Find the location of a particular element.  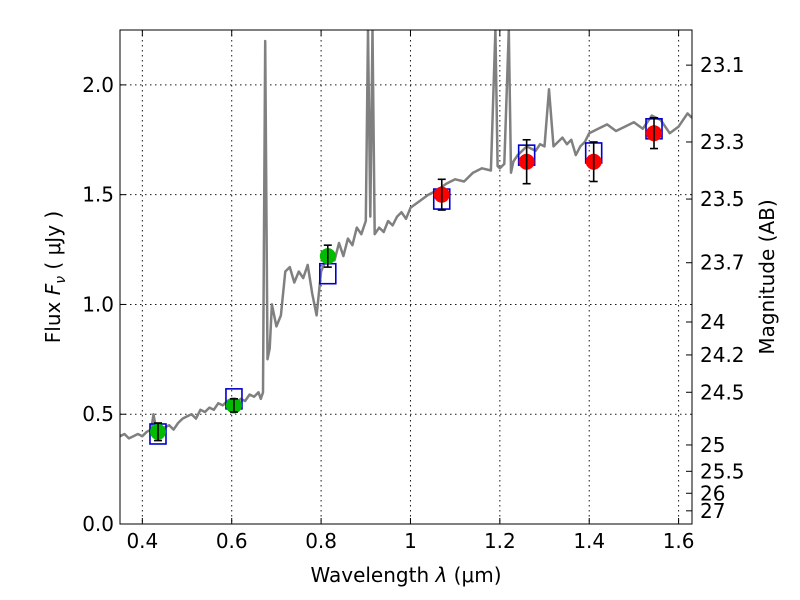

y2-tick-label: 26 is located at coordinates (712, 493).